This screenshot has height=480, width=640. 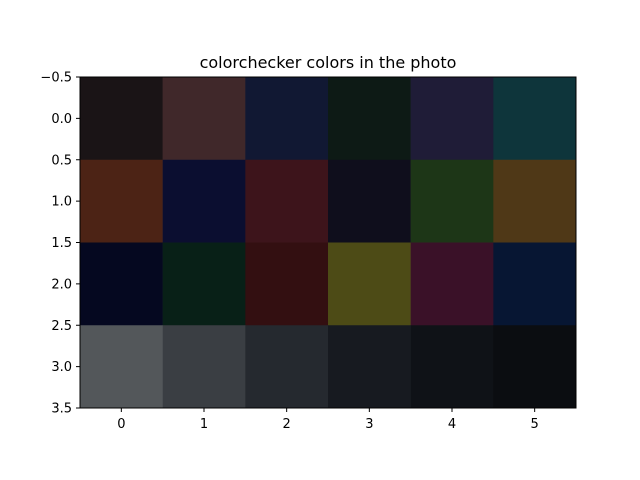 I want to click on x-axis: 0 1 2 3 4 5, so click(x=328, y=420).